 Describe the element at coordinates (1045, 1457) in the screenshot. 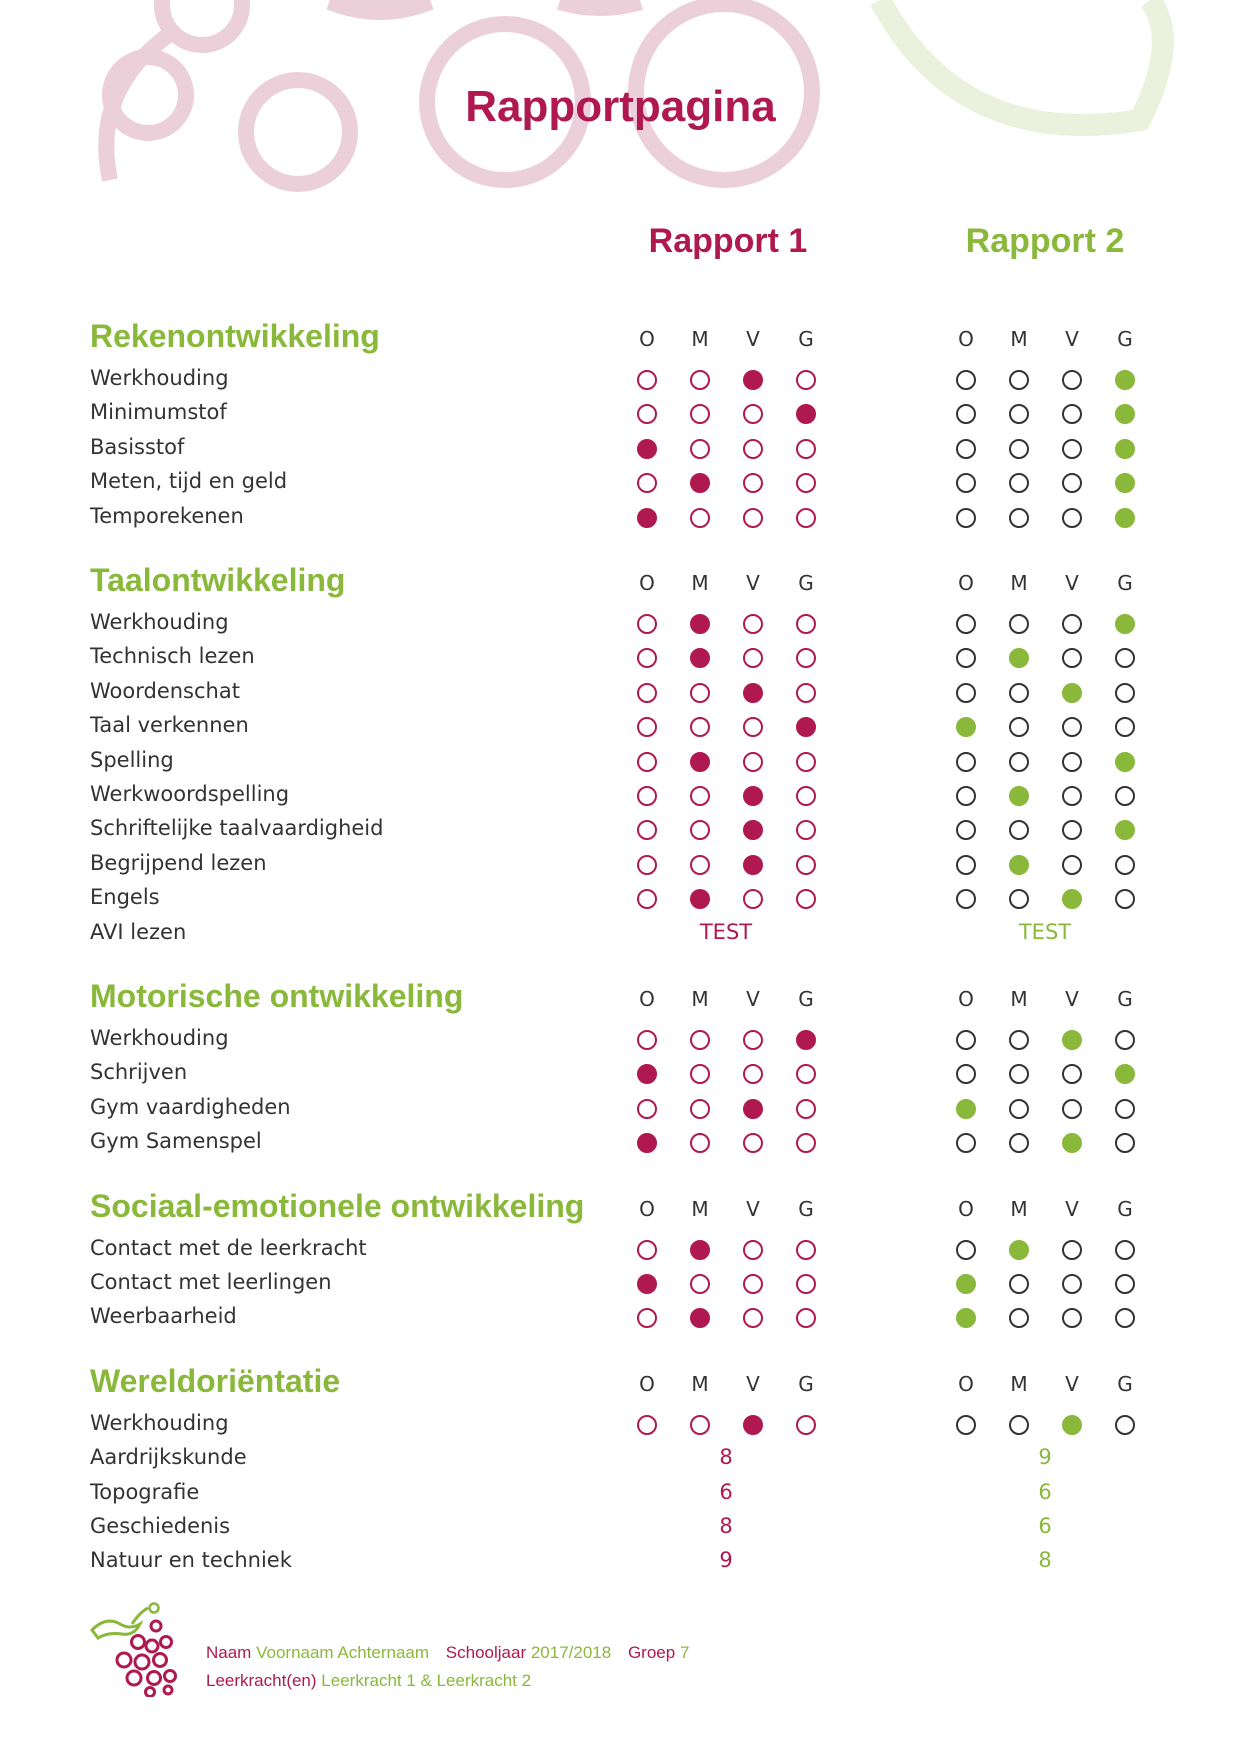

I see `r2-text-value: 9` at that location.